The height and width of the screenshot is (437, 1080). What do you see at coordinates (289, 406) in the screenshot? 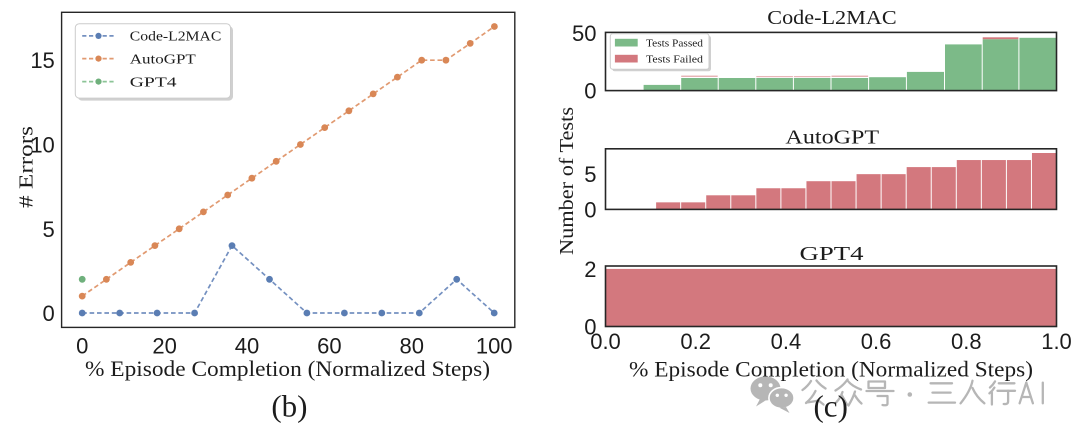
I see `svg-text: (b)` at bounding box center [289, 406].